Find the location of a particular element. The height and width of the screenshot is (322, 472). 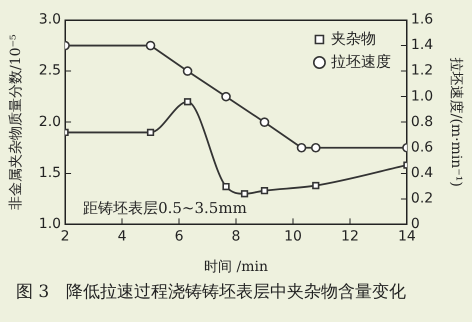

y-tick-label: 3.0 is located at coordinates (50, 20).